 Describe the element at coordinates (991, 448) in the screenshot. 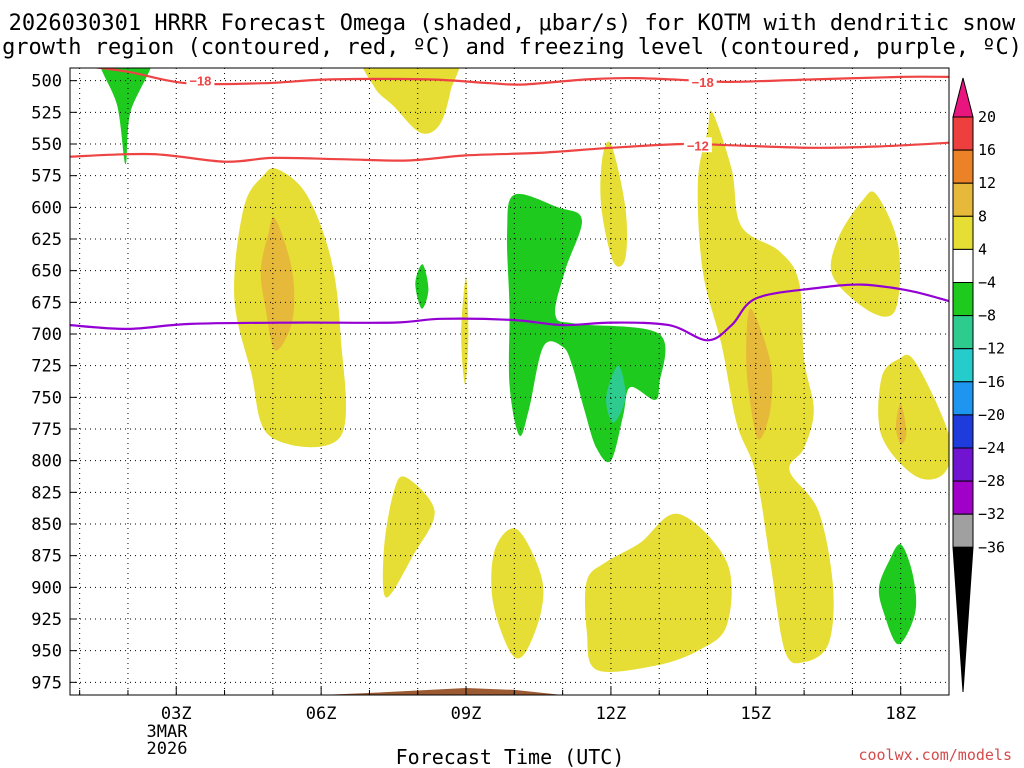

I see `colorbar-label-10: −24` at that location.